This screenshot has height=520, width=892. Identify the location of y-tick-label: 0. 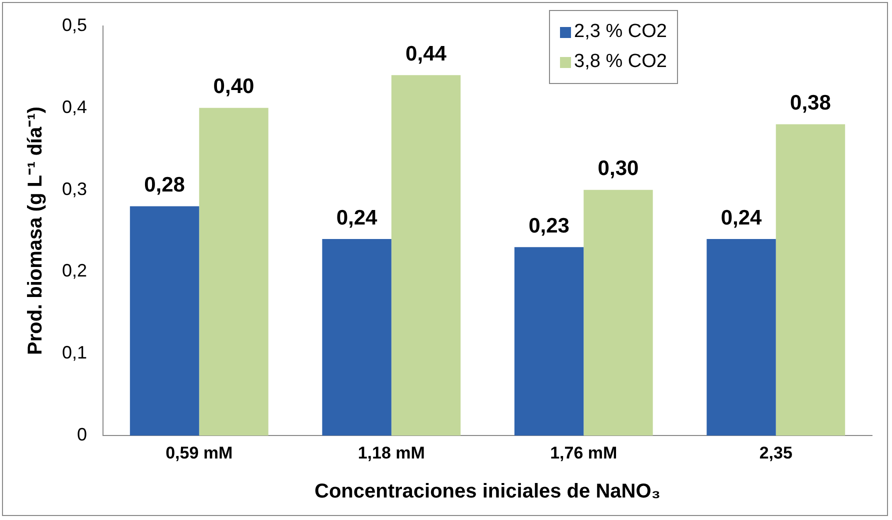
(82, 434).